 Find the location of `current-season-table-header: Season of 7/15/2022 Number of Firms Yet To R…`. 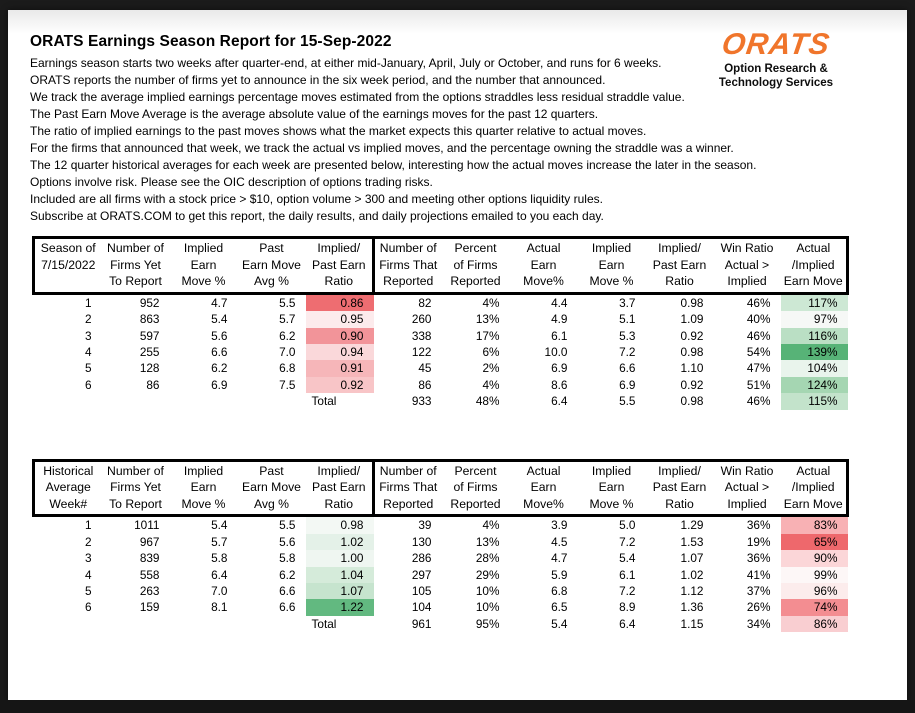

current-season-table-header: Season of 7/15/2022 Number of Firms Yet To R… is located at coordinates (440, 265).